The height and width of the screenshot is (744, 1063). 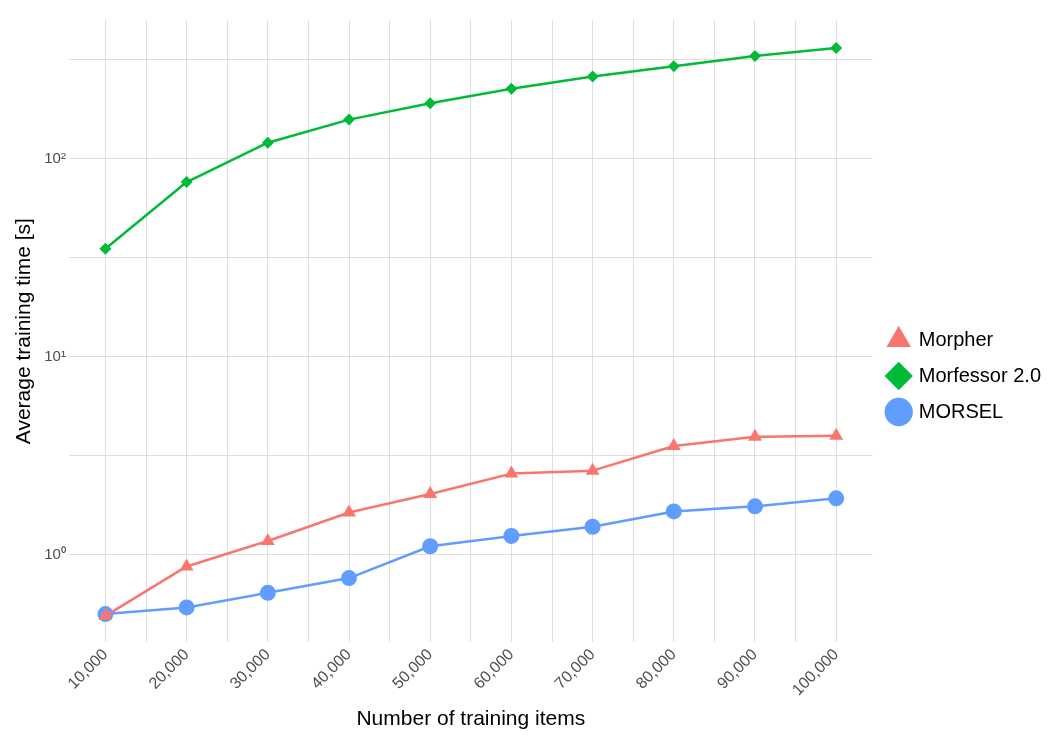 I want to click on y-axis-title: Average training time [s], so click(x=23, y=331).